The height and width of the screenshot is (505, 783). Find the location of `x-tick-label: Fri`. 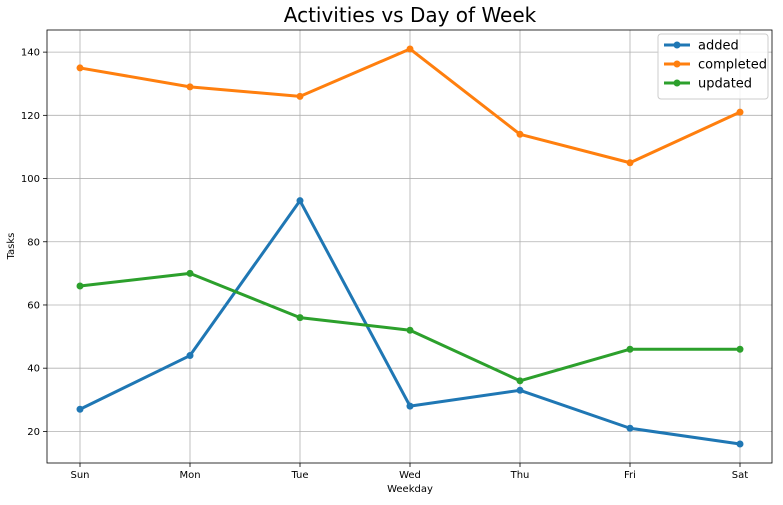

x-tick-label: Fri is located at coordinates (630, 475).